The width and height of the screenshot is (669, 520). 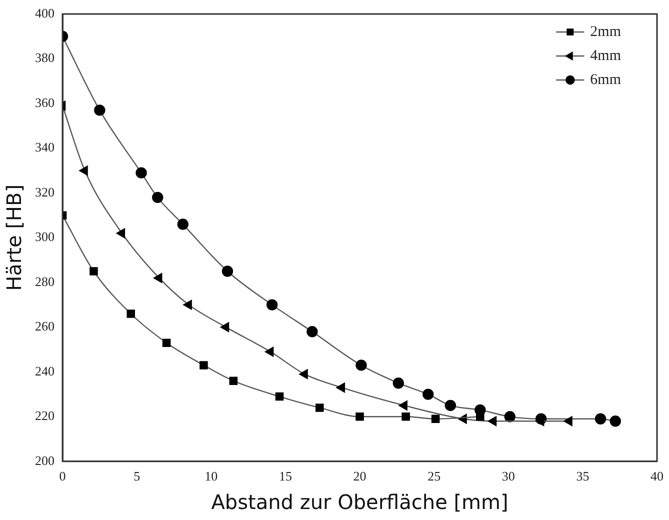 What do you see at coordinates (44, 102) in the screenshot?
I see `y-tick-label: 360` at bounding box center [44, 102].